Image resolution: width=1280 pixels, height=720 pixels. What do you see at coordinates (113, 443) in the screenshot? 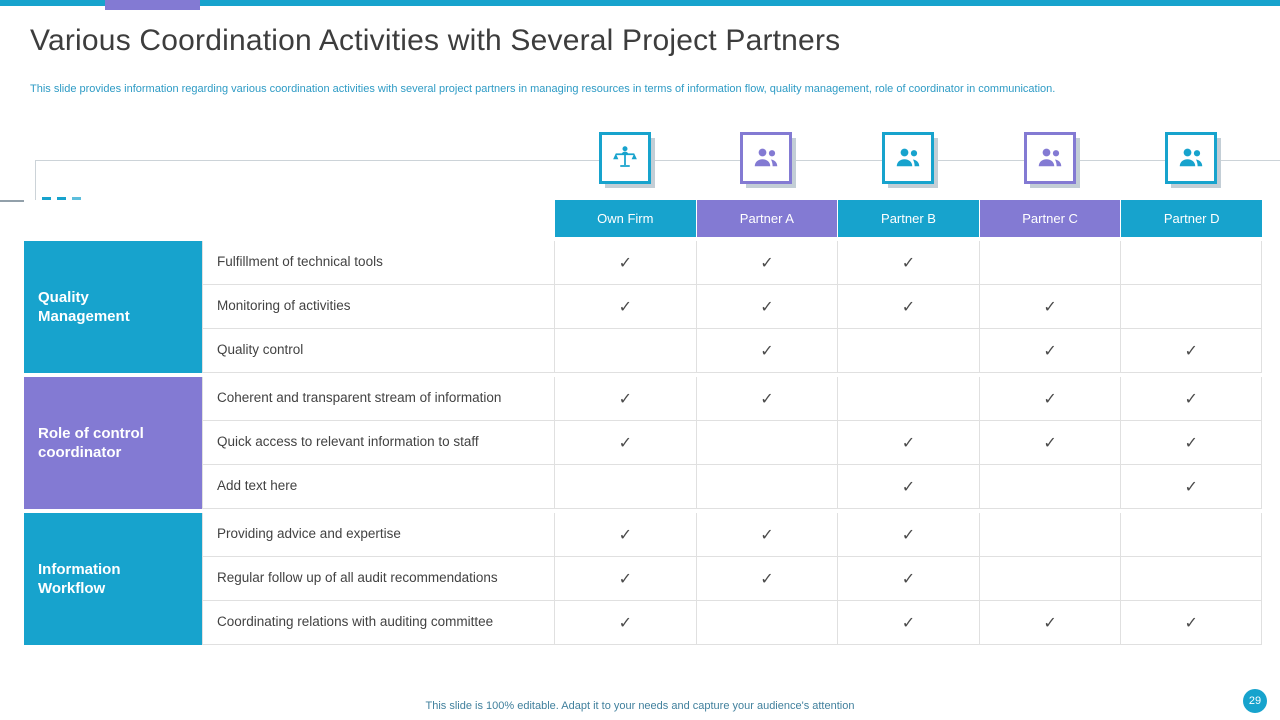
I see `group-label: Role of control coordinator` at bounding box center [113, 443].